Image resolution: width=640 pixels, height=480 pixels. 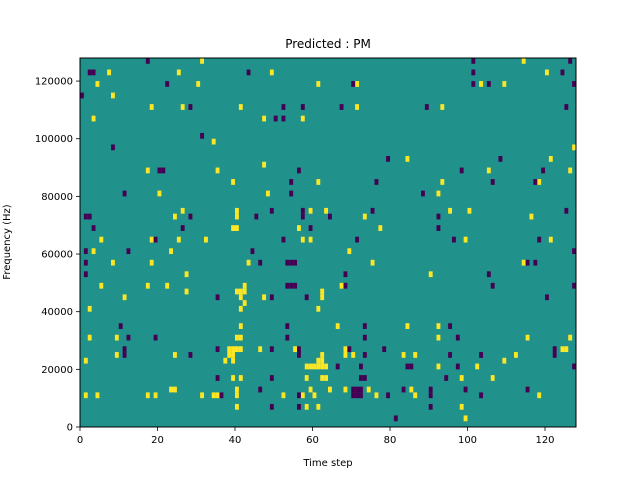 I want to click on x-tick-label: 60, so click(x=312, y=440).